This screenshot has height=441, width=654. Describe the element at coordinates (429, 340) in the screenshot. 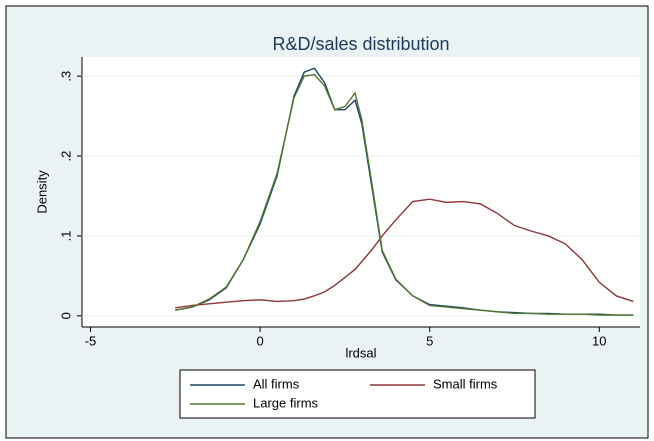

I see `x-tick-label: 5` at that location.